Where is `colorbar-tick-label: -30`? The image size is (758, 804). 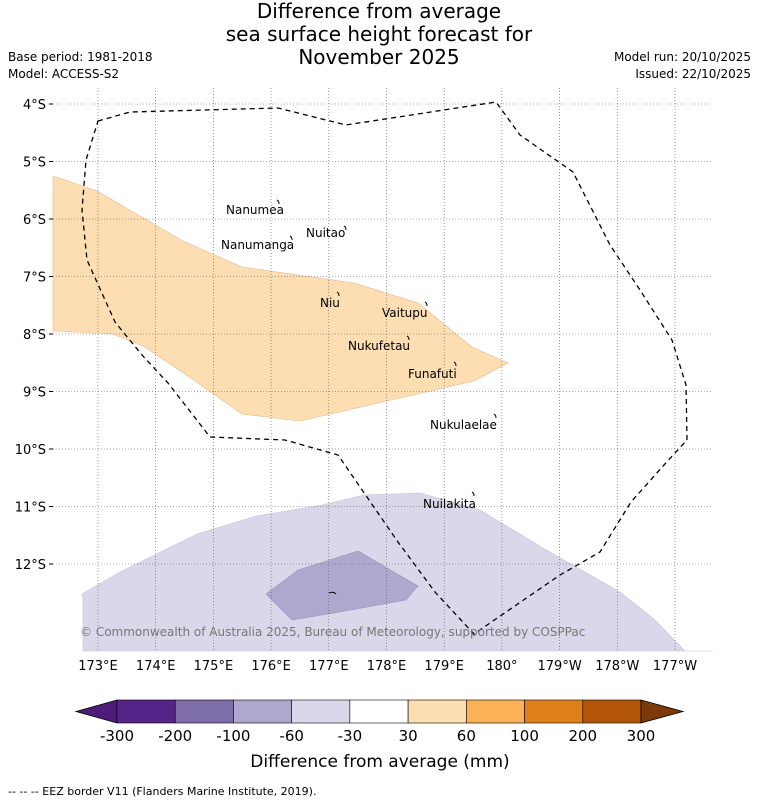 colorbar-tick-label: -30 is located at coordinates (350, 736).